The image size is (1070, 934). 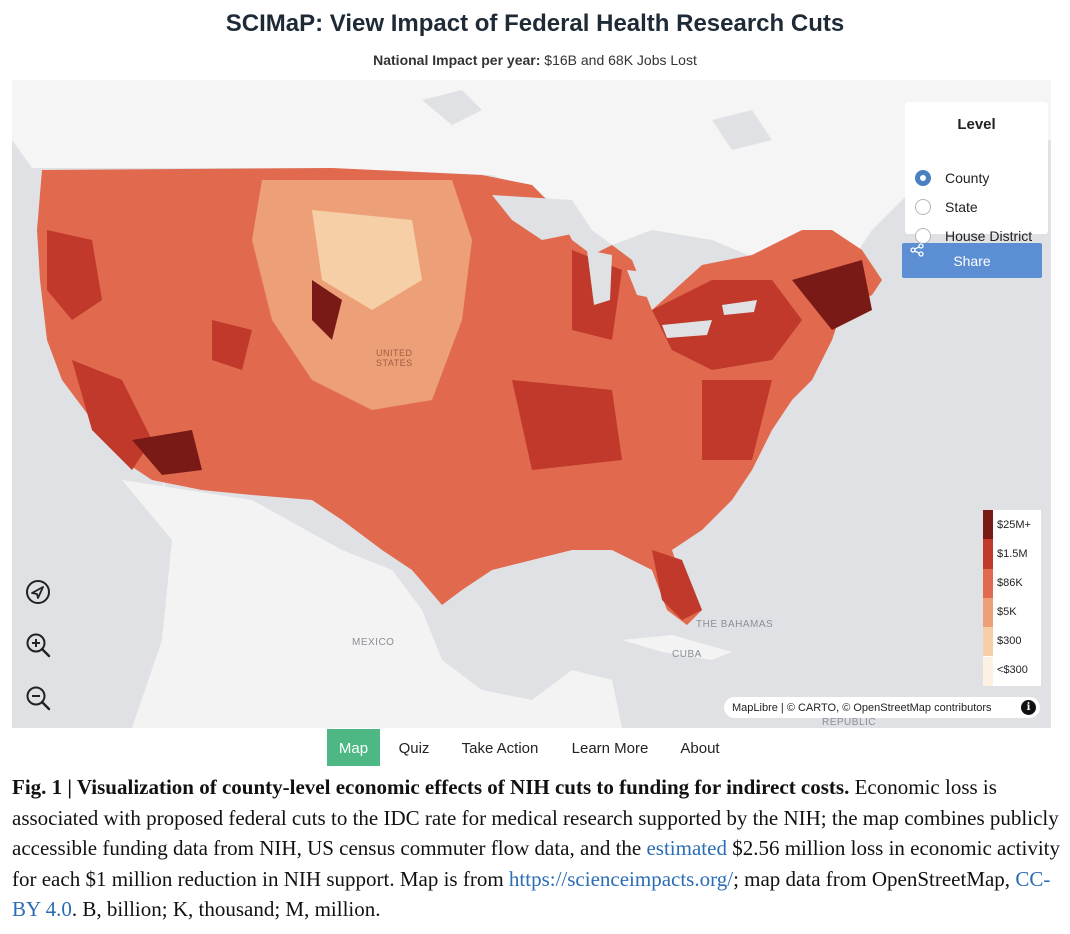 What do you see at coordinates (38, 645) in the screenshot?
I see `zoom-in-icon` at bounding box center [38, 645].